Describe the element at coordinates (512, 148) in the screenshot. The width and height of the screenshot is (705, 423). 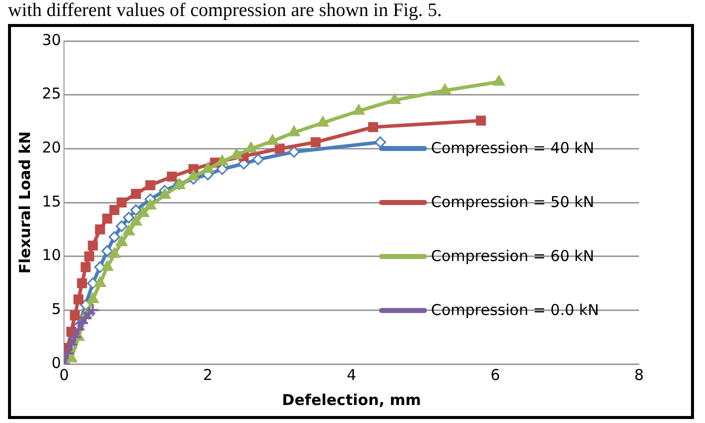
I see `legend-label: Compression = 40 kN` at that location.